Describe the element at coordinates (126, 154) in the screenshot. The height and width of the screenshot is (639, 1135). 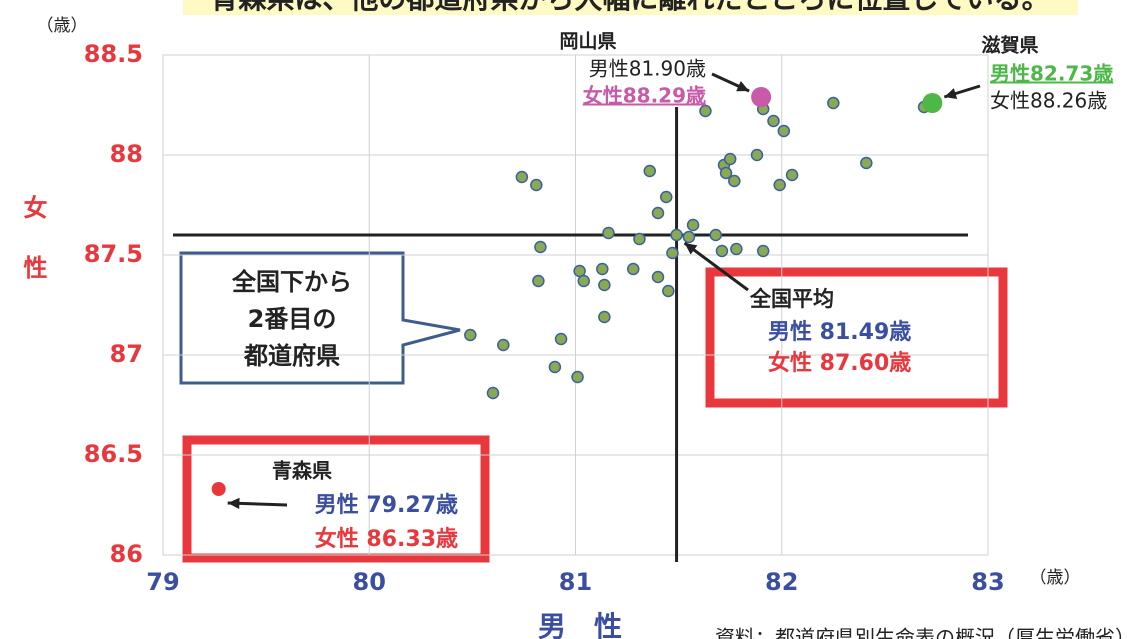
I see `y-tick-label: 88` at that location.